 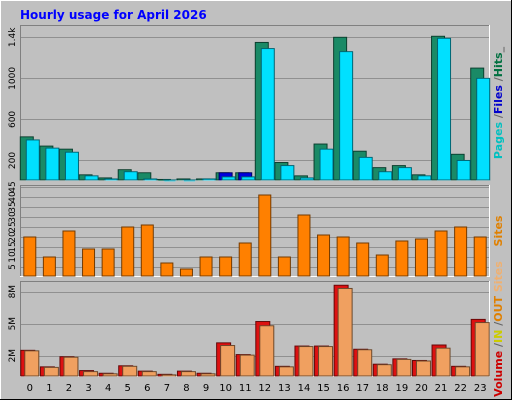 What do you see at coordinates (167, 388) in the screenshot?
I see `x-tick-label-7: 7` at bounding box center [167, 388].